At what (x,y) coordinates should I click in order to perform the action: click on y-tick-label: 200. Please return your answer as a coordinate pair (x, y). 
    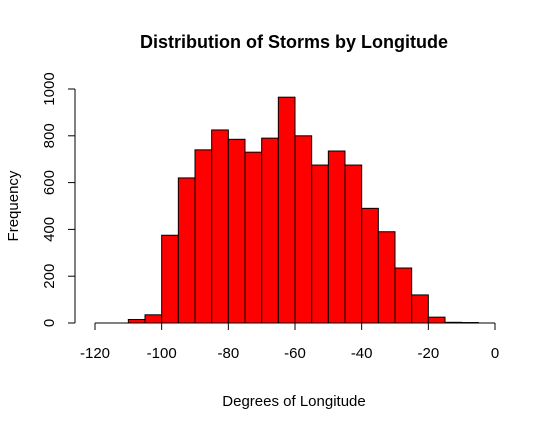
    Looking at the image, I should click on (49, 276).